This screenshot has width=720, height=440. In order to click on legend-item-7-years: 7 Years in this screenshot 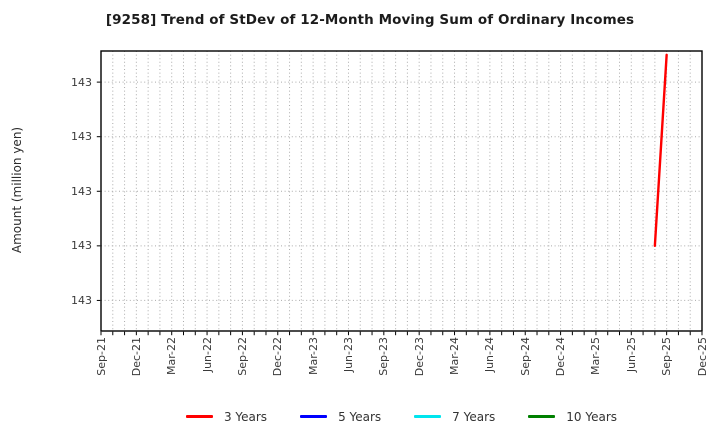, I will do `click(454, 417)`.